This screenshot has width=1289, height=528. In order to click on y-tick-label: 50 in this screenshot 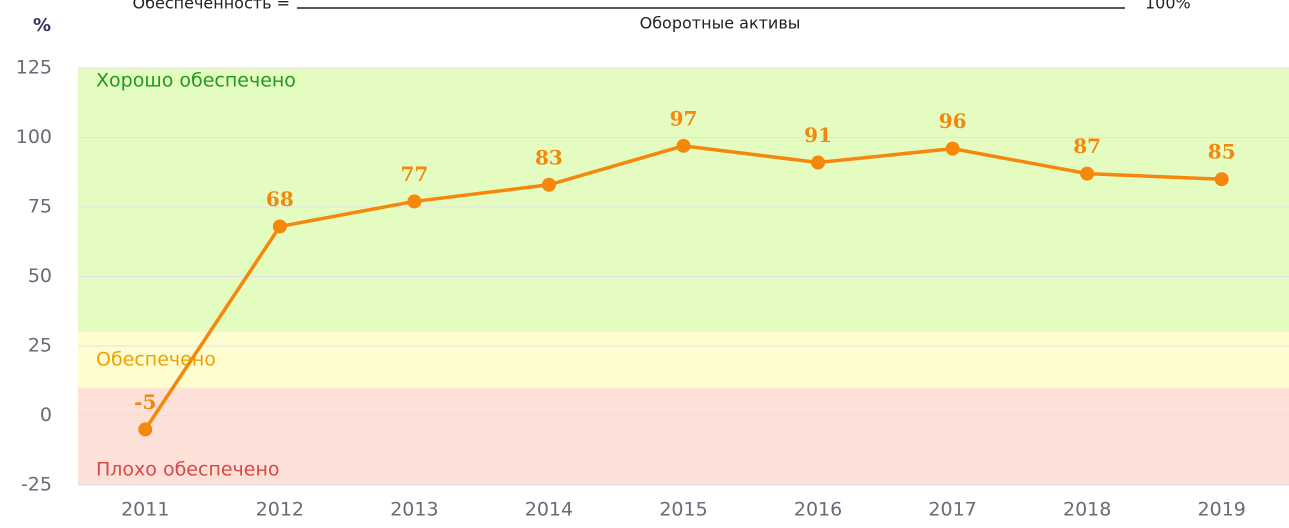, I will do `click(40, 276)`.